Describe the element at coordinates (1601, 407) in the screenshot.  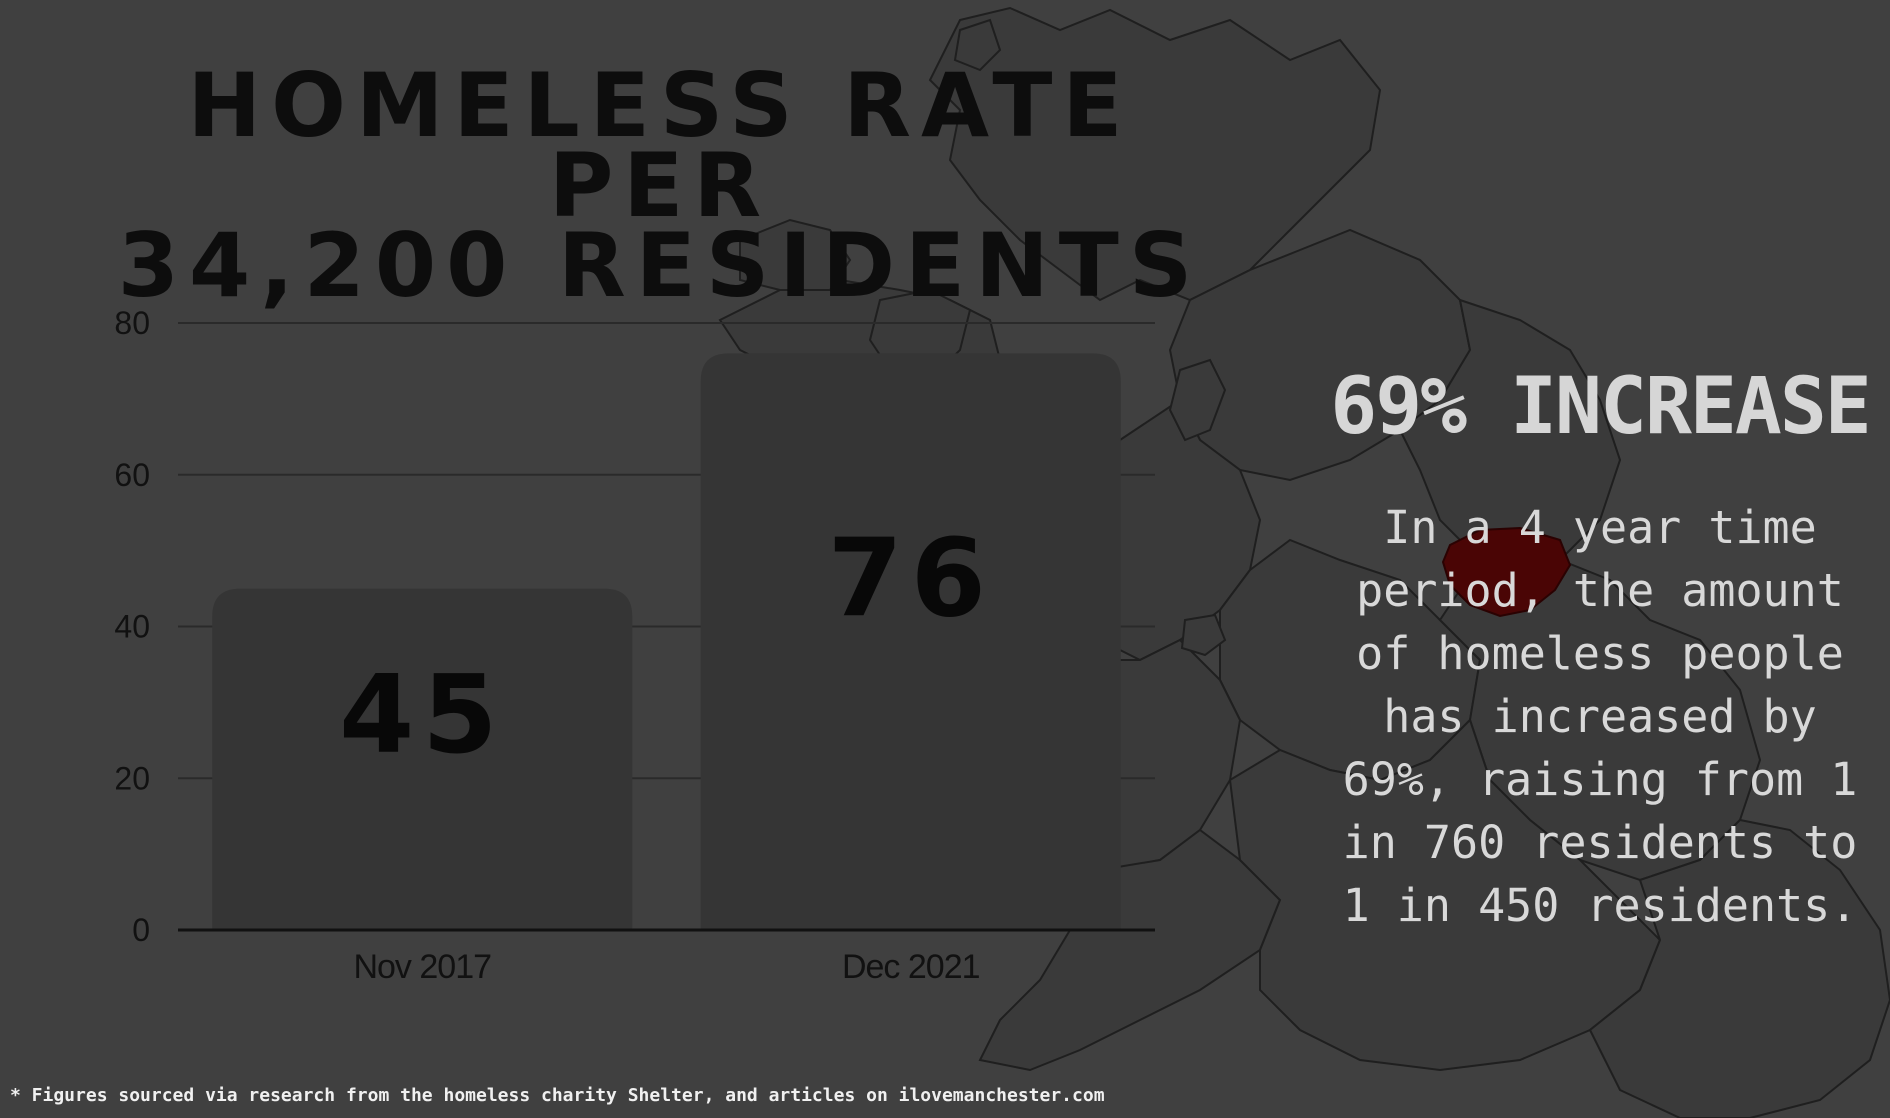
I see `callout-headline: 69% INCREASE` at that location.